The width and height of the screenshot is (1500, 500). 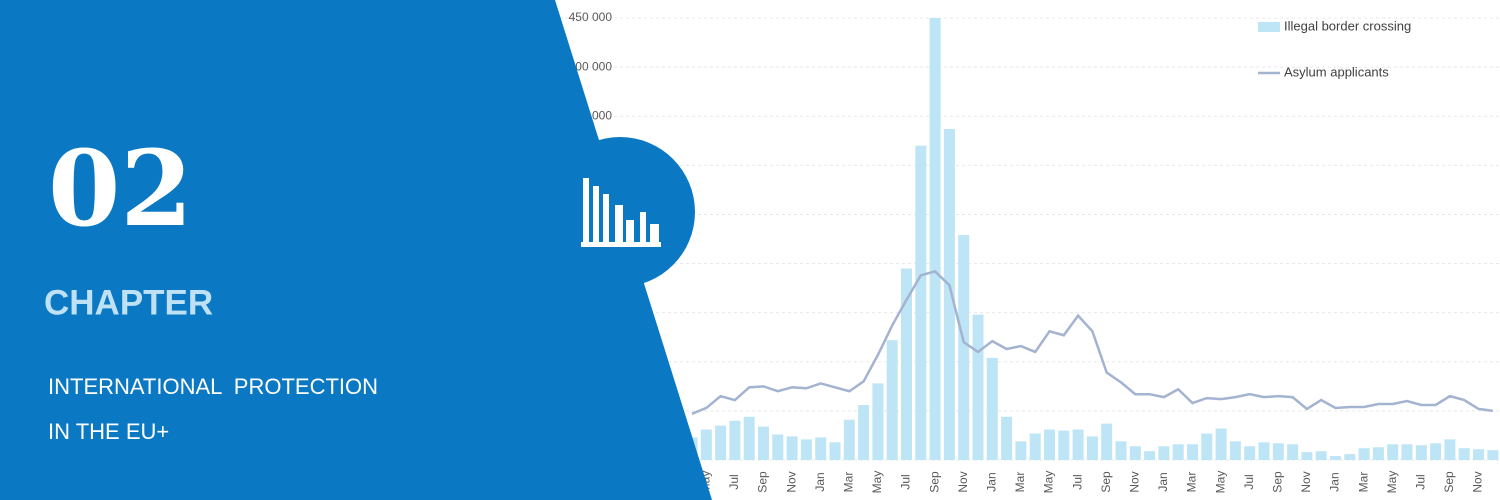 I want to click on y-tick-label: 450 000, so click(x=591, y=17).